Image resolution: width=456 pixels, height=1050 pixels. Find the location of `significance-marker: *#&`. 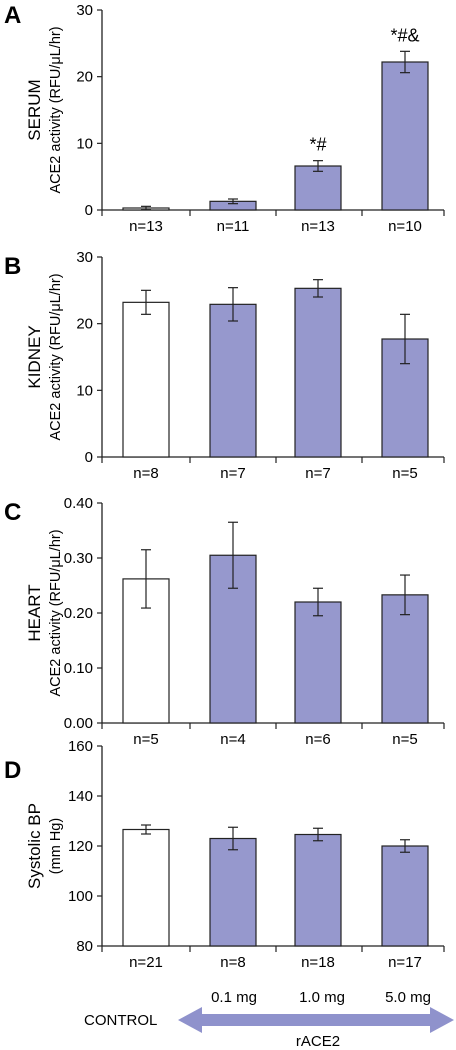

significance-marker: *#& is located at coordinates (404, 35).